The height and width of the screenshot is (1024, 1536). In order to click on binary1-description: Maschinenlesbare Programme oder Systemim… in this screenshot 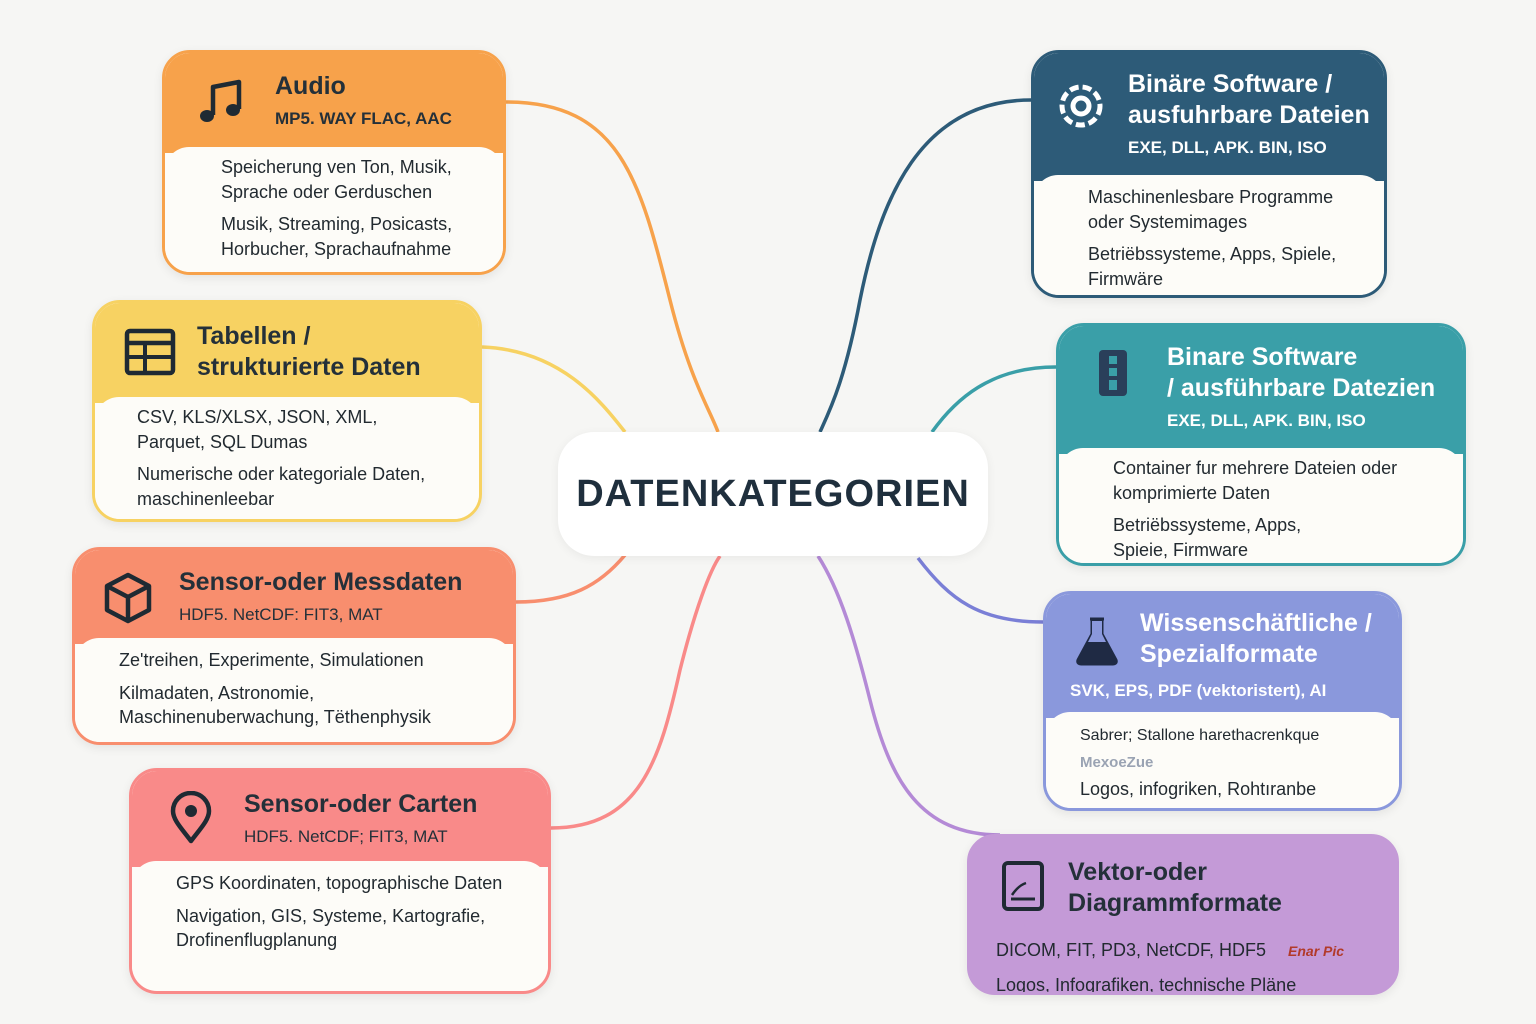, I will do `click(1211, 209)`.